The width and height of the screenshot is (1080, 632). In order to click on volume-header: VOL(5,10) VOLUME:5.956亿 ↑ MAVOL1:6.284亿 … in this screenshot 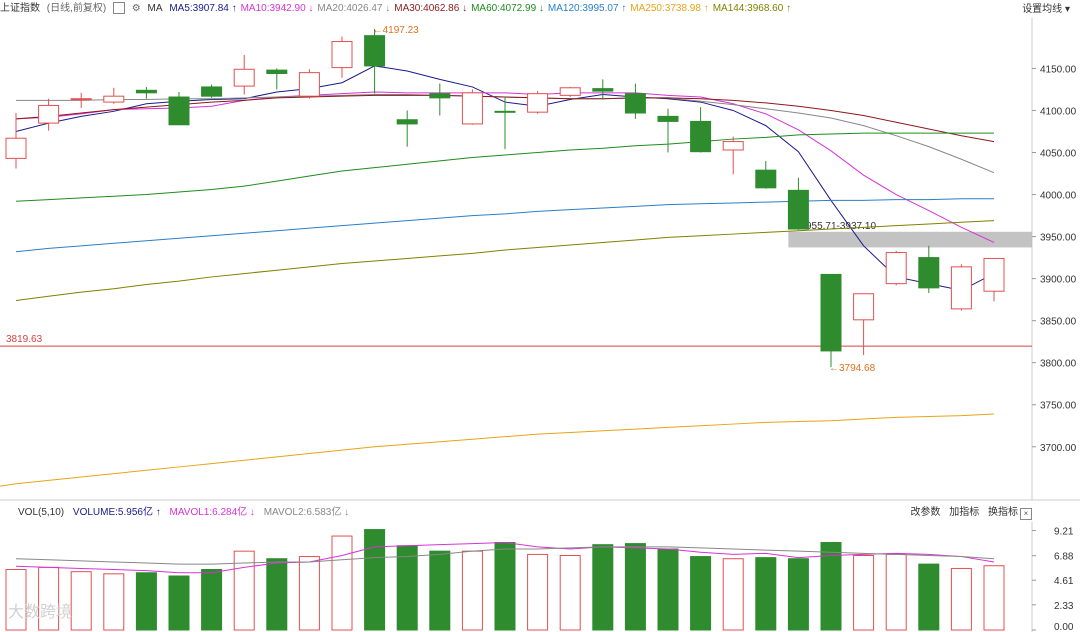, I will do `click(540, 513)`.